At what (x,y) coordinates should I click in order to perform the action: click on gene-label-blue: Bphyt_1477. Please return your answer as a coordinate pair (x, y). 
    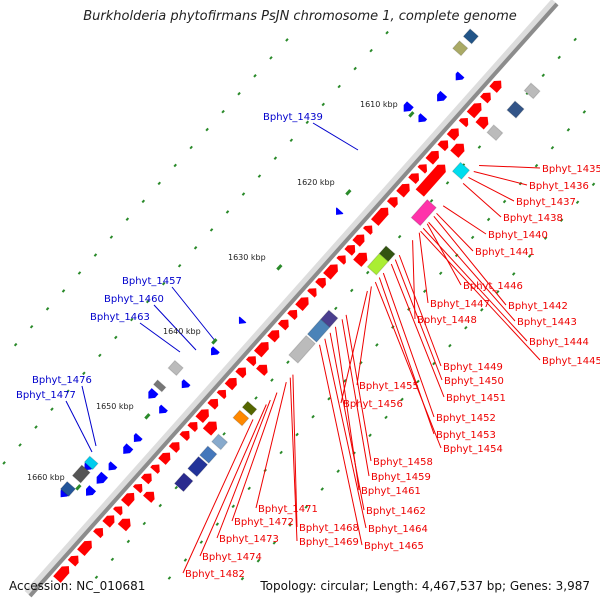
    Looking at the image, I should click on (46, 395).